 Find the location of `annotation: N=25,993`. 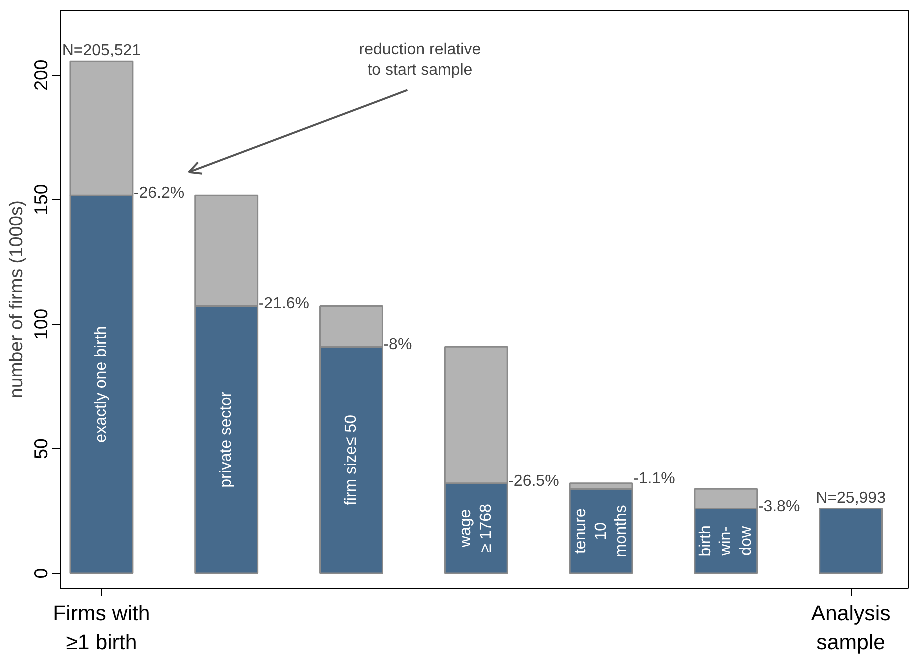

annotation: N=25,993 is located at coordinates (851, 498).